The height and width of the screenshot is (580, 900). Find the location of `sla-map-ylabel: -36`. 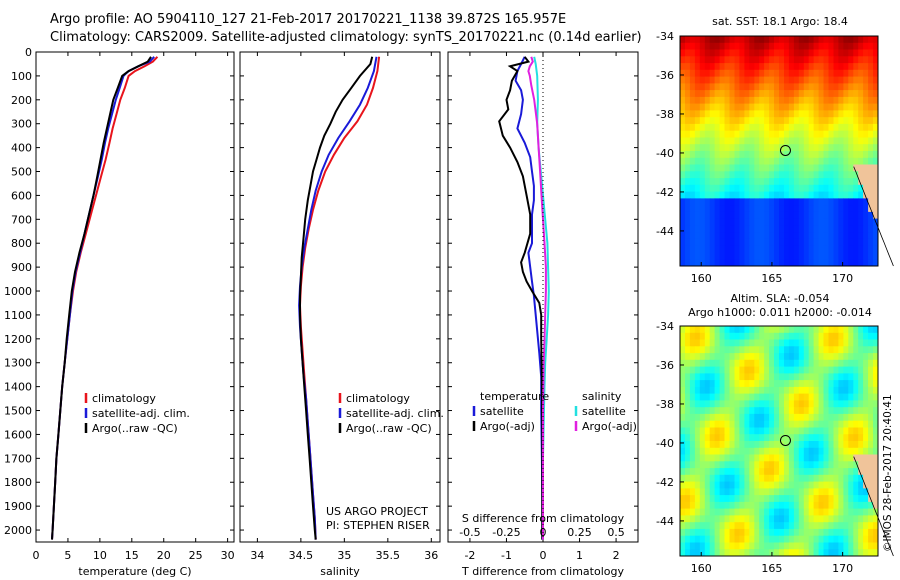

sla-map-ylabel: -36 is located at coordinates (665, 365).